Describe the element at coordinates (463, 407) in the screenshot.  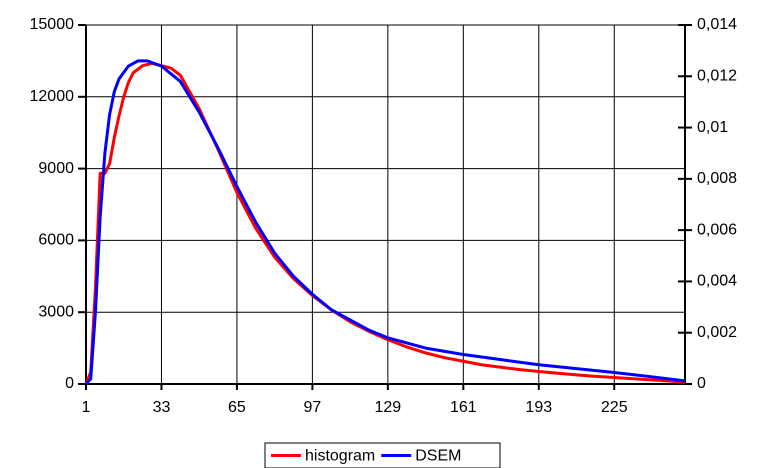
I see `x-tick-label: 161` at that location.